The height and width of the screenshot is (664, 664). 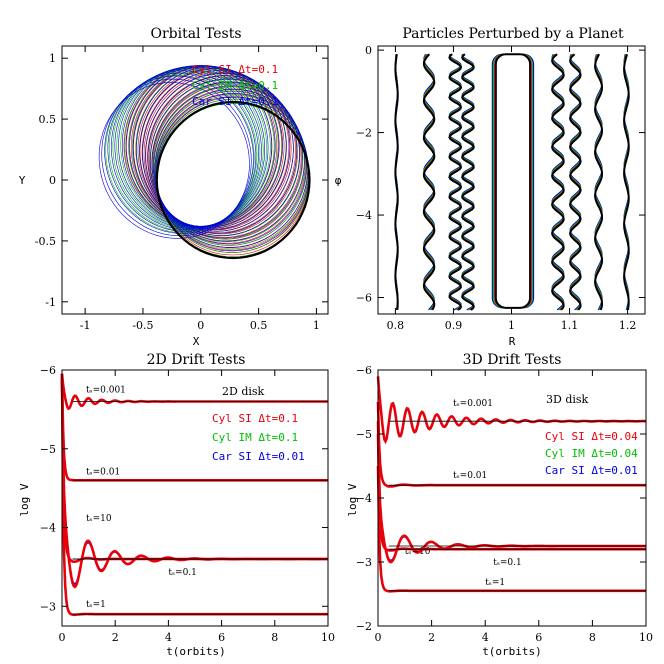 What do you see at coordinates (196, 360) in the screenshot?
I see `panel-title: 2D Drift Tests` at bounding box center [196, 360].